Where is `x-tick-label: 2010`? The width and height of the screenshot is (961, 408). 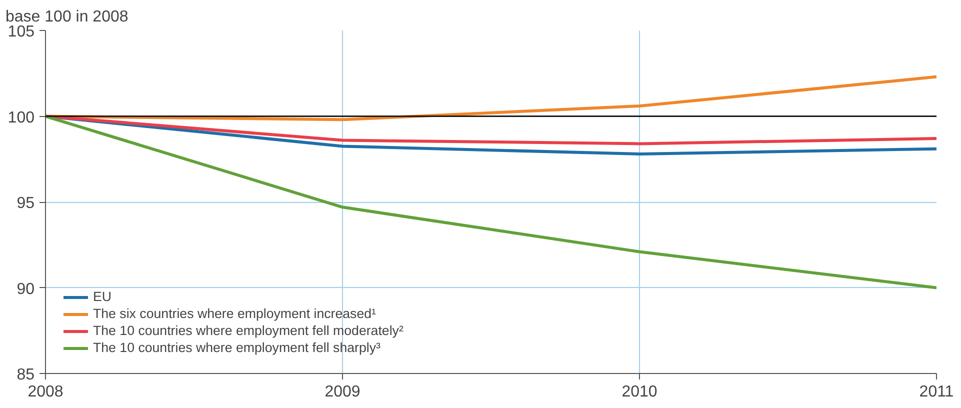 x-tick-label: 2010 is located at coordinates (640, 392).